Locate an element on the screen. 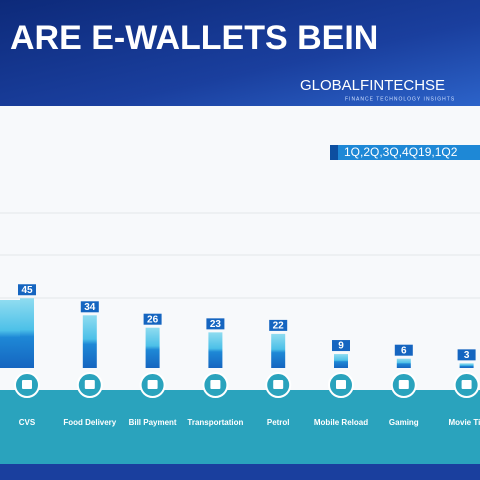  x-tick-label: Food Delivery is located at coordinates (89, 422).